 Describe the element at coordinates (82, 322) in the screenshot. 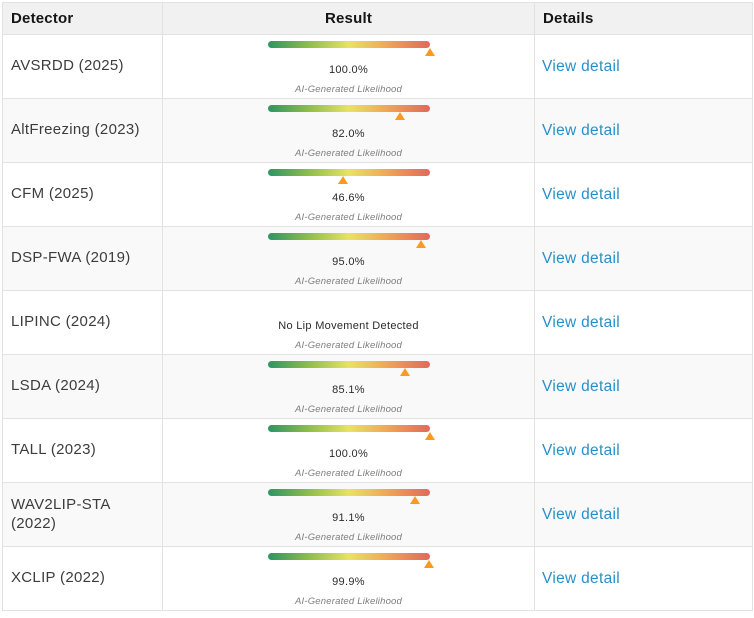

I see `detector-name: LIPINC (2024)` at that location.